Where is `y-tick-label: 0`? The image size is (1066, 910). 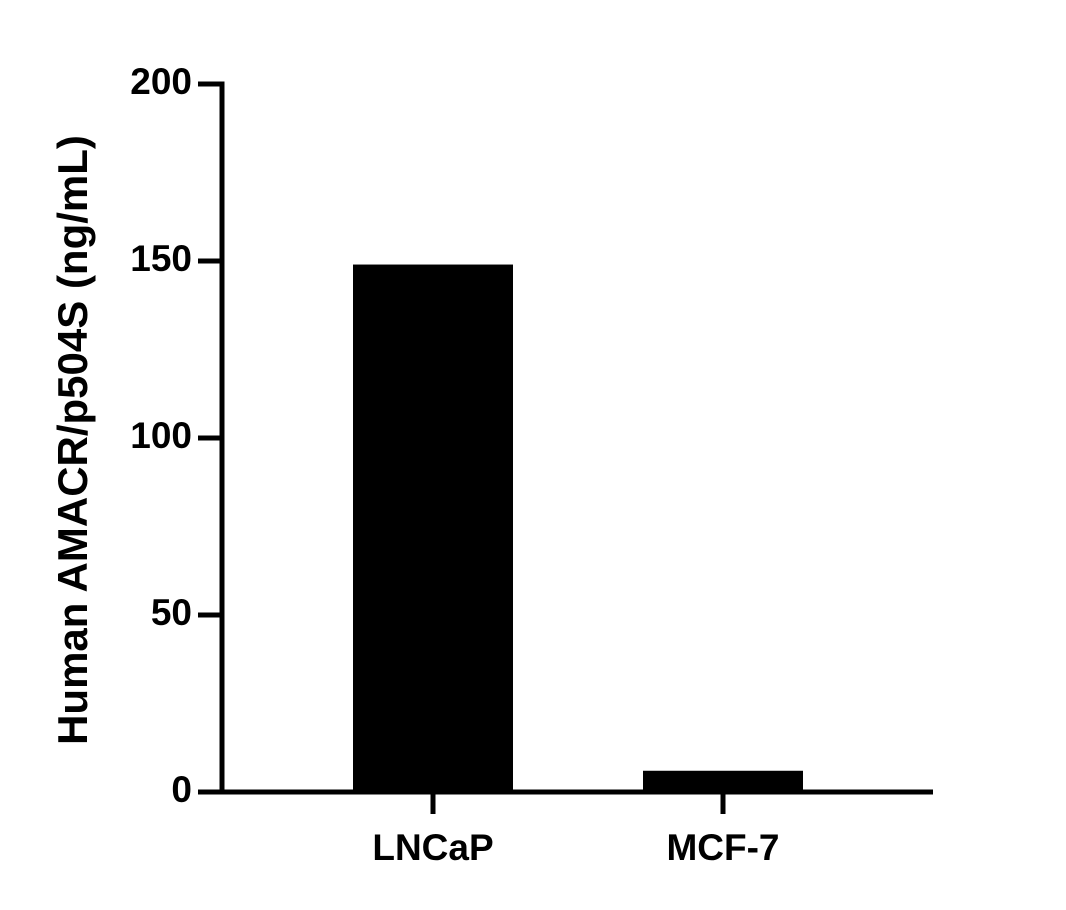 y-tick-label: 0 is located at coordinates (181, 789).